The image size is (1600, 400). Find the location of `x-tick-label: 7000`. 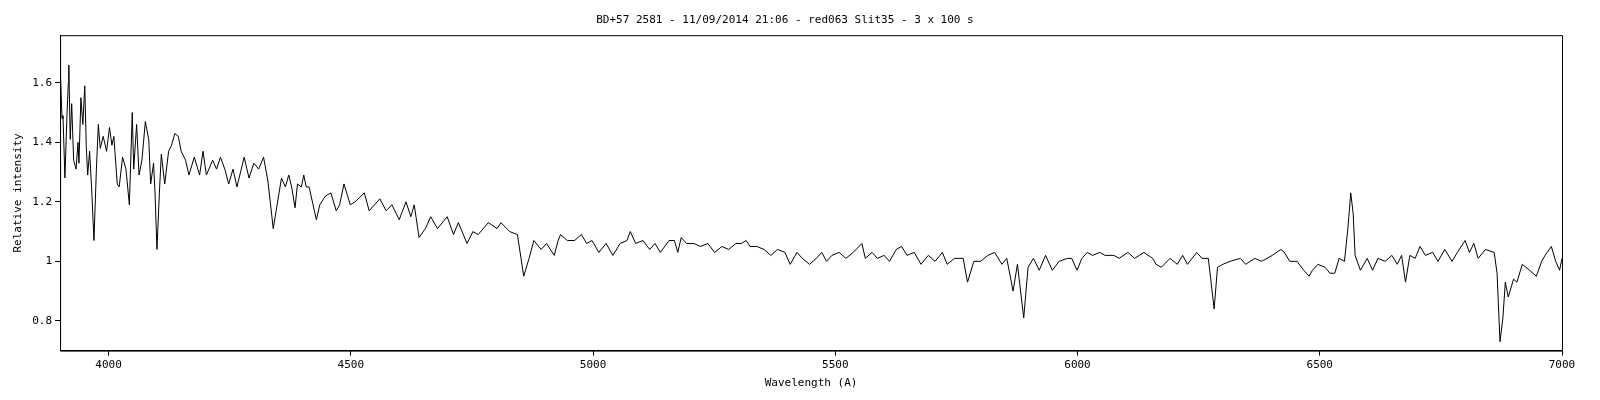

x-tick-label: 7000 is located at coordinates (1562, 365).